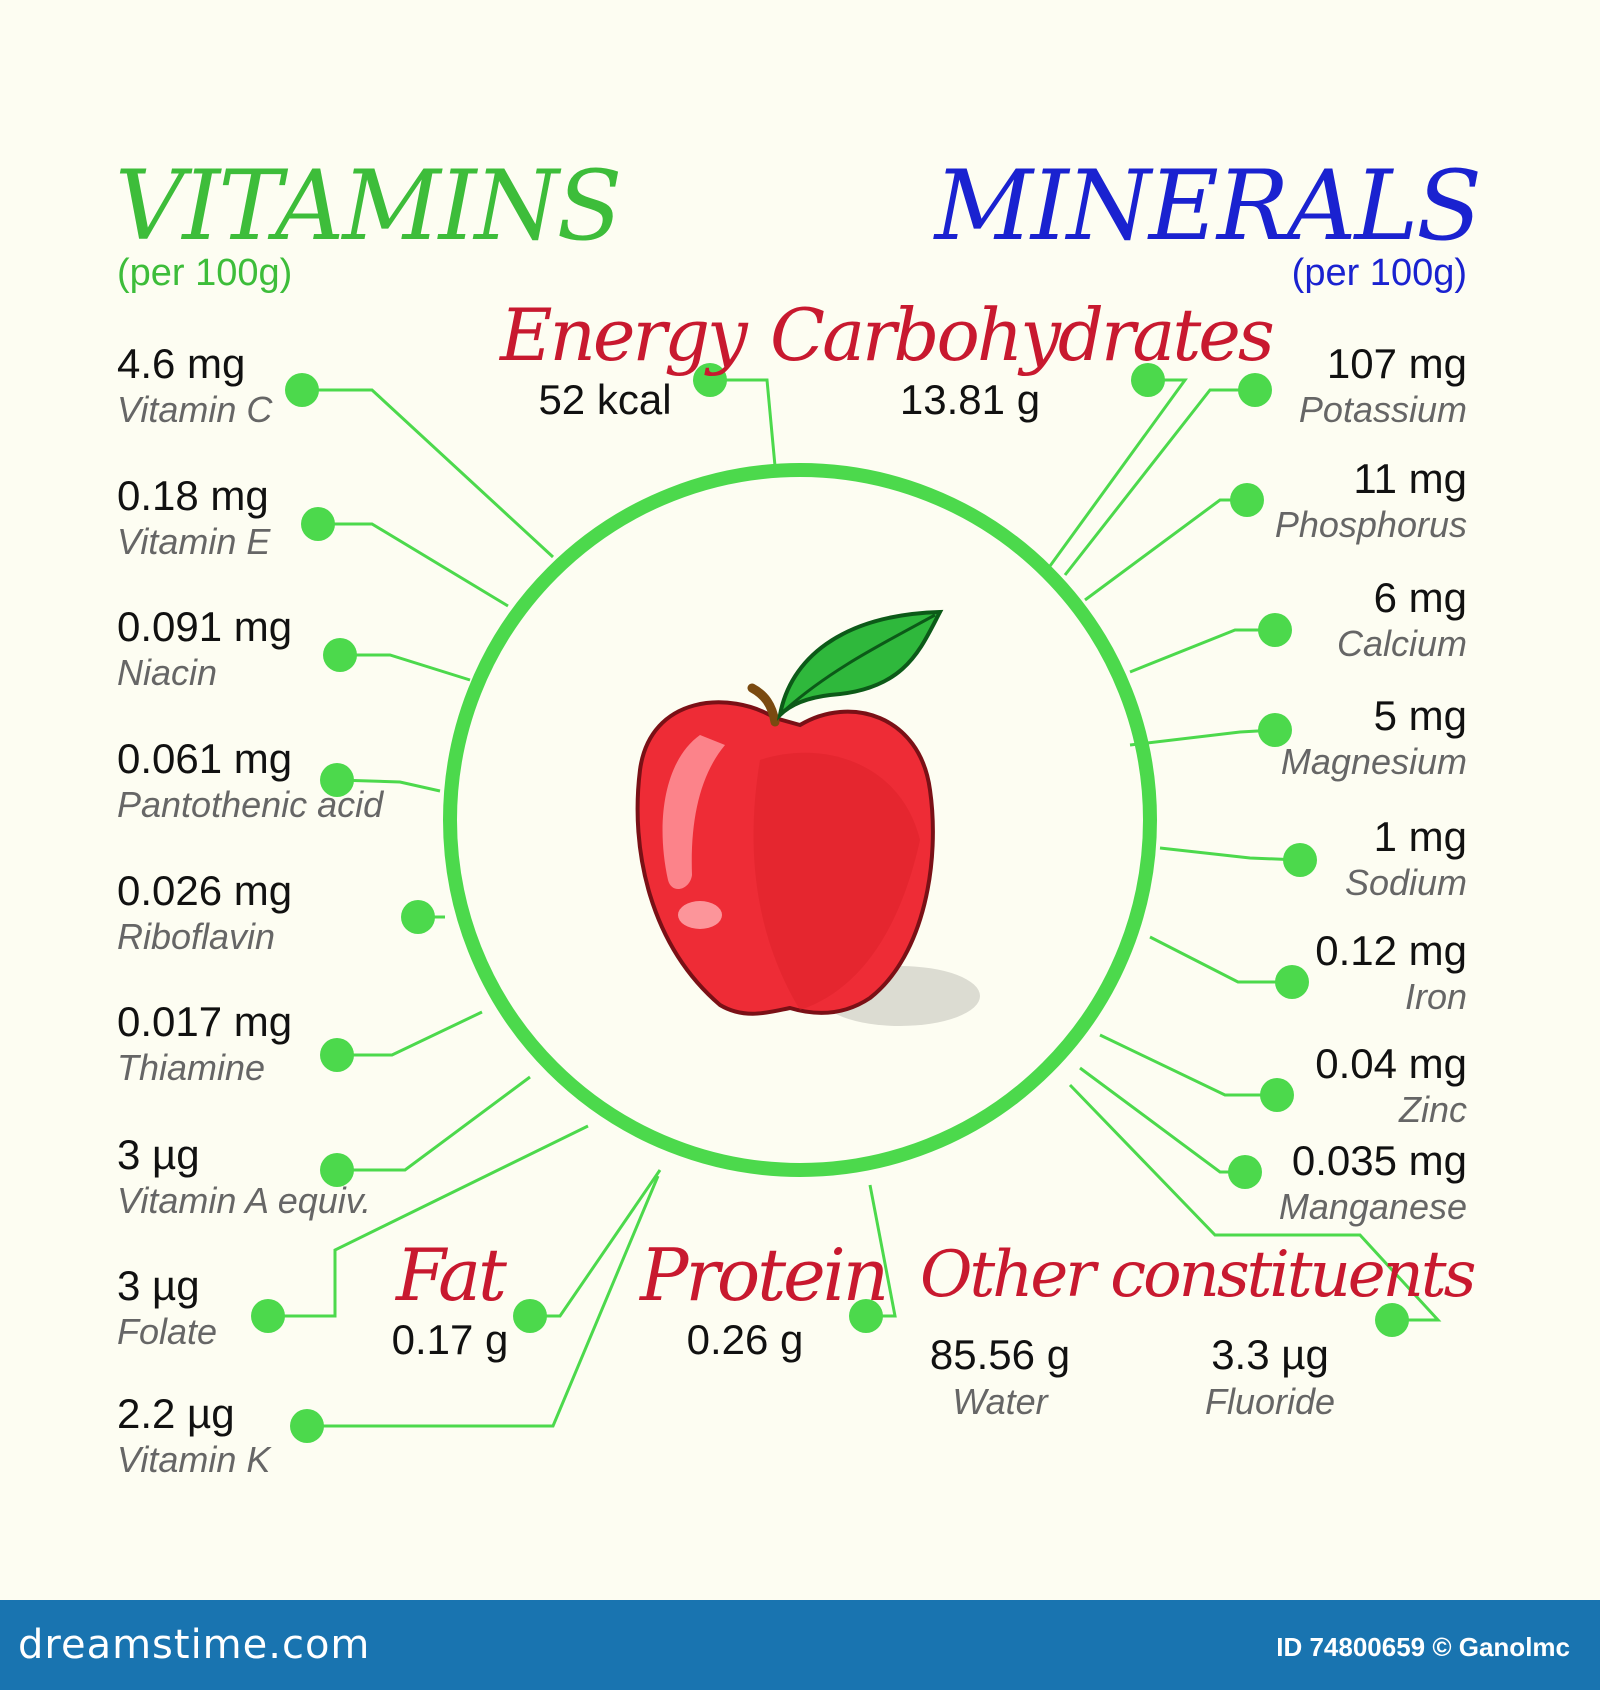 This screenshot has height=1690, width=1600. Describe the element at coordinates (1396, 363) in the screenshot. I see `mineral-value: 107 mg` at that location.